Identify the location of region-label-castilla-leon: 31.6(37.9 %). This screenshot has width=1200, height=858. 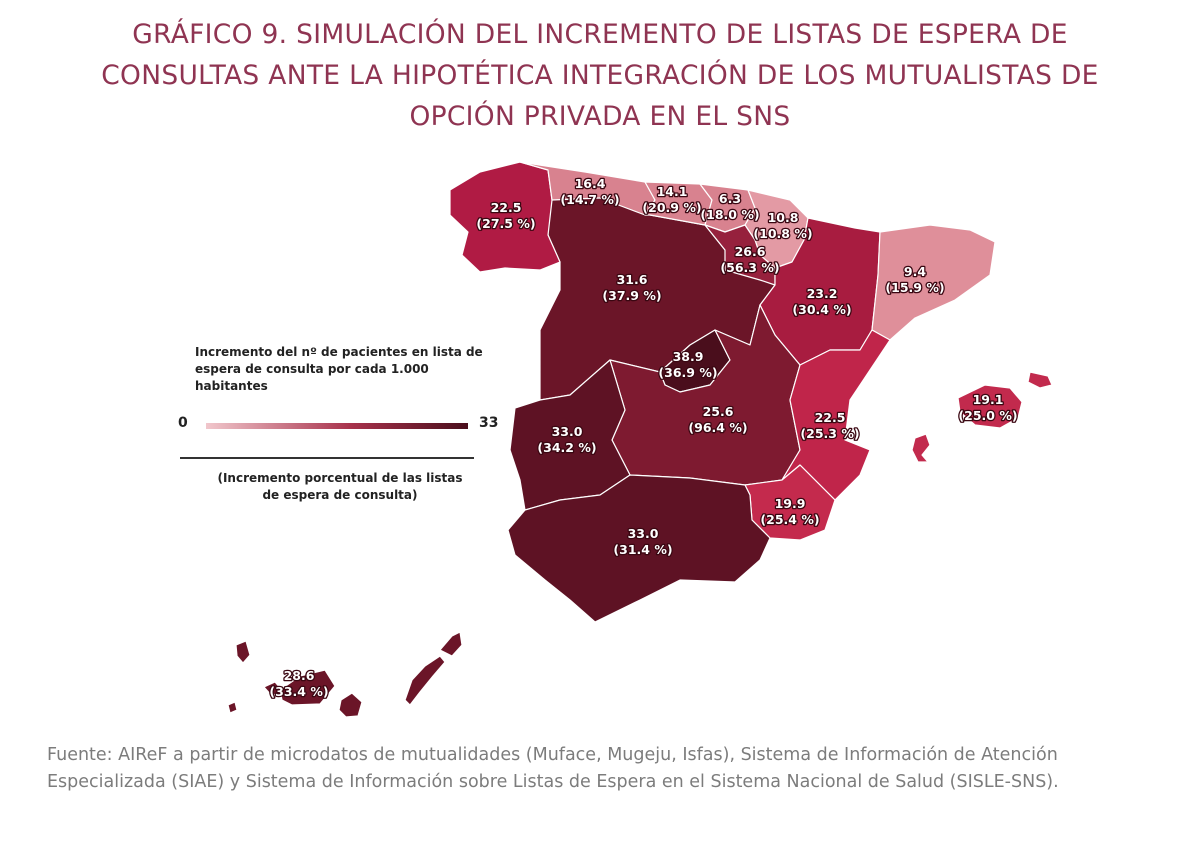
(632, 288).